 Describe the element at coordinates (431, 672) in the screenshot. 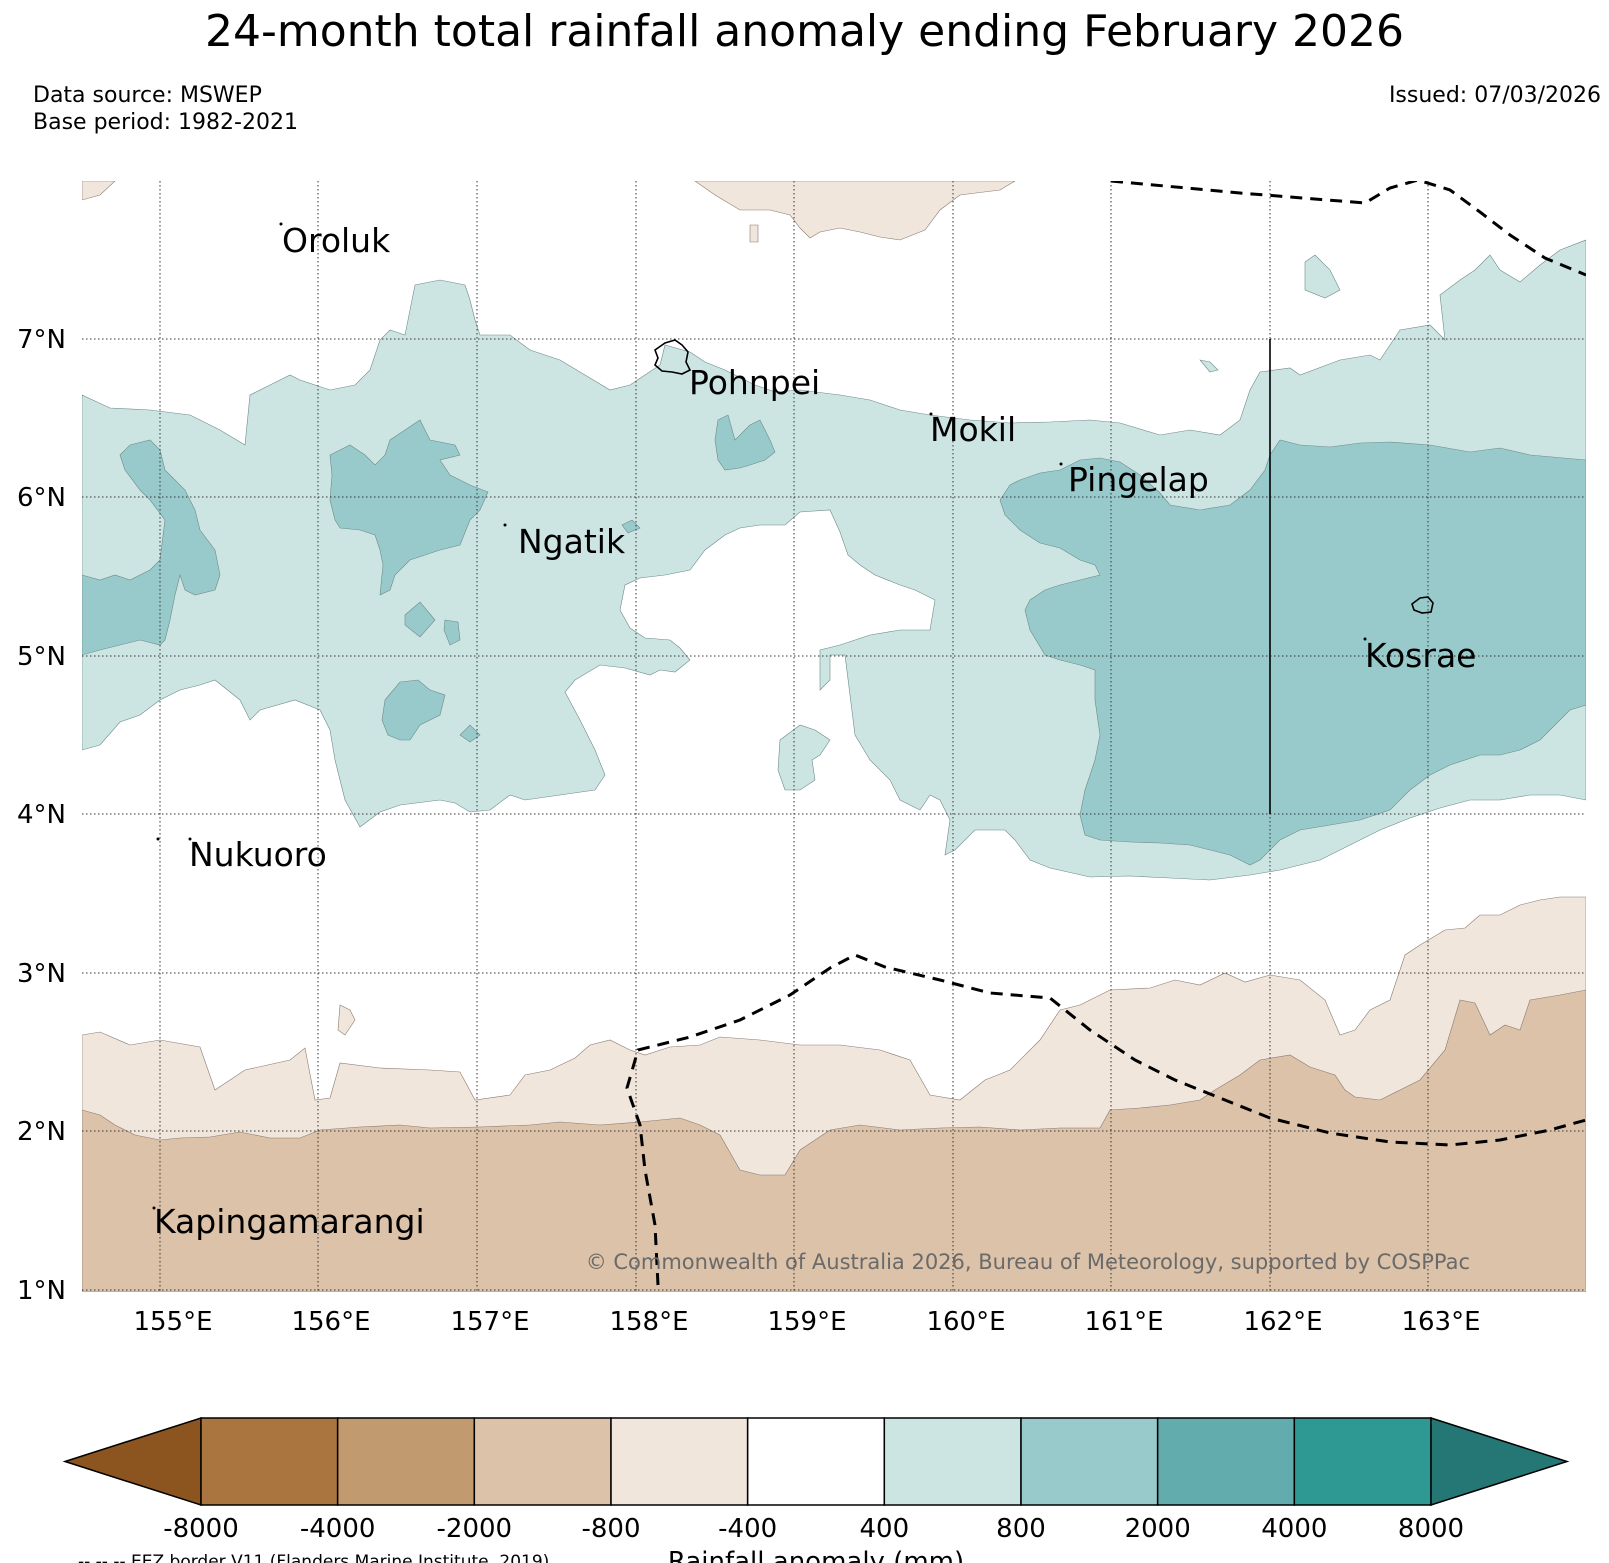

I see `wet-patch-small-a` at that location.